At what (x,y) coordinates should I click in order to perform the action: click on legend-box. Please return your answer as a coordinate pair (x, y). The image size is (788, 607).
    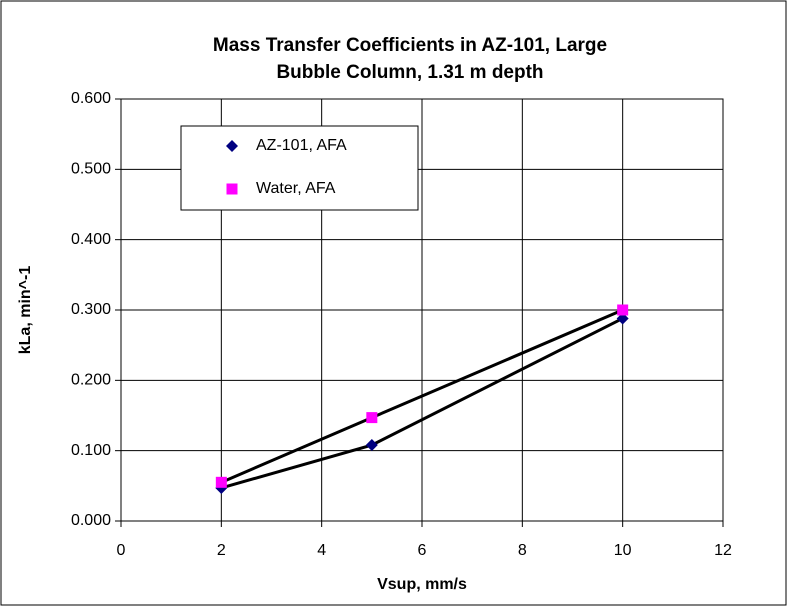
    Looking at the image, I should click on (299, 168).